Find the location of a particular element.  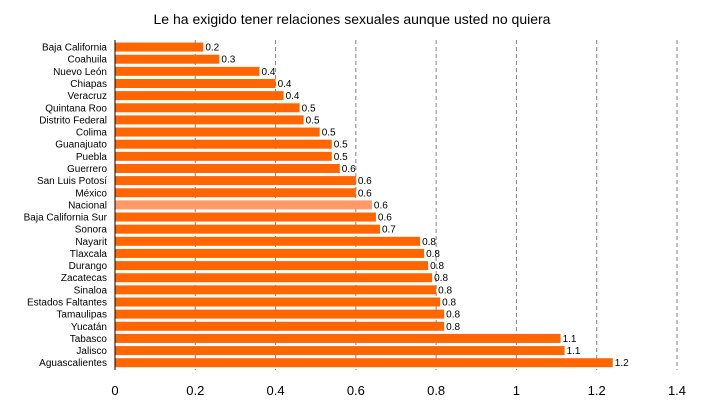

category-label-12: México is located at coordinates (91, 193).